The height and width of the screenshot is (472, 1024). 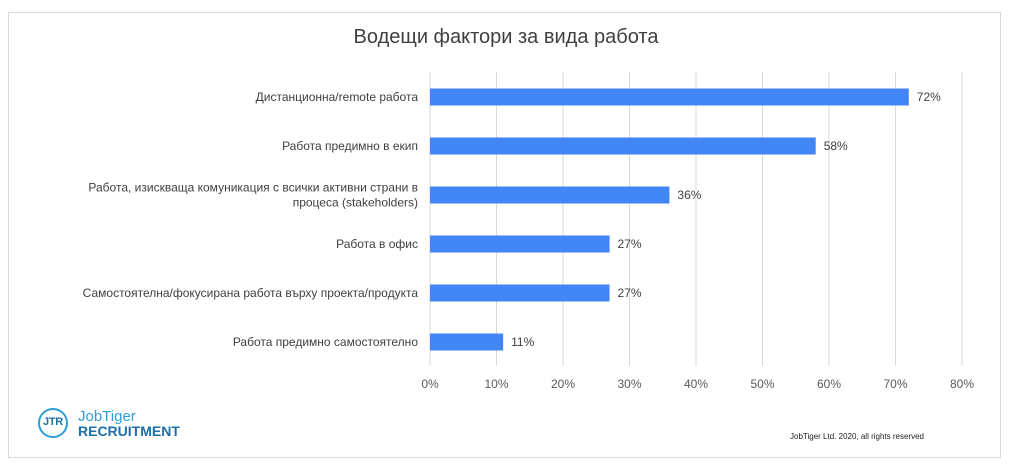 I want to click on data-label: 72%, so click(x=929, y=97).